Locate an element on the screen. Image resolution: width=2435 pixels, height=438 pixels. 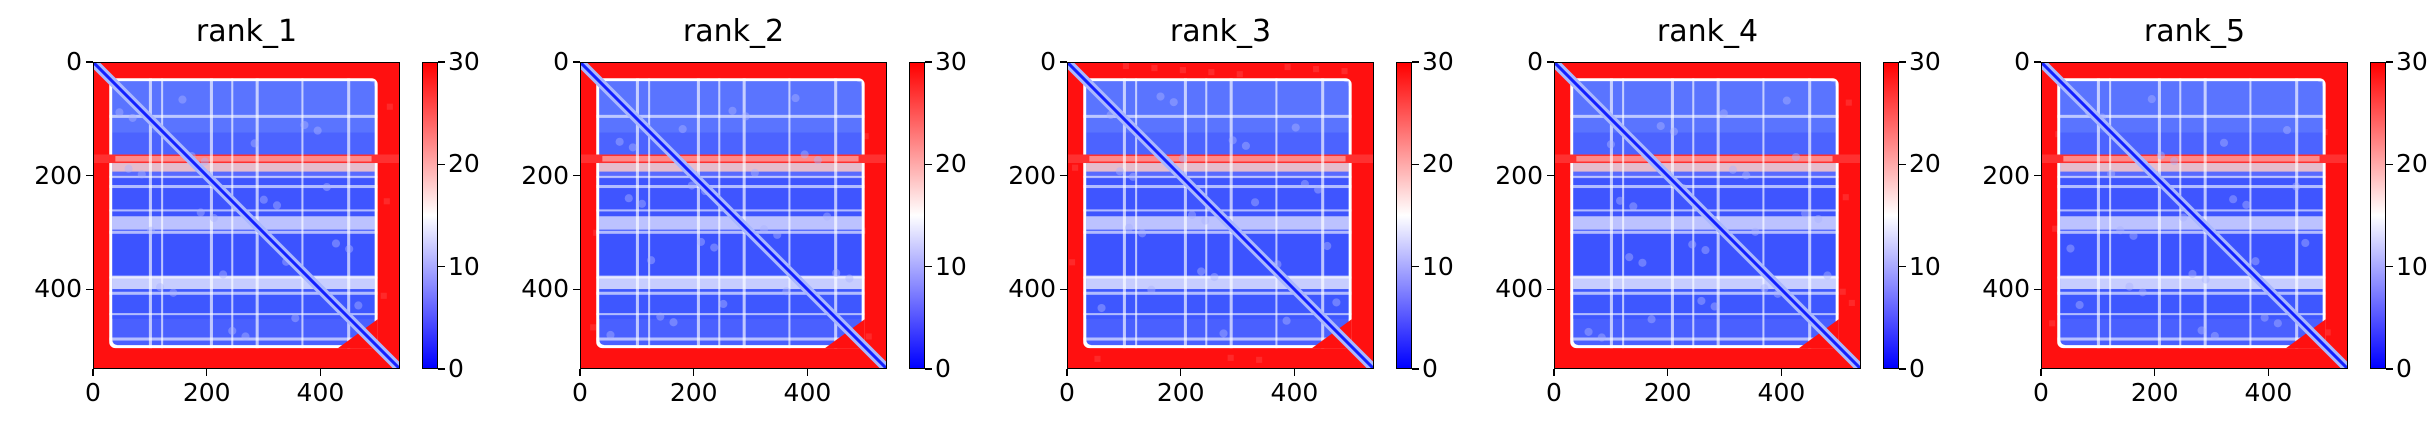
chart-title: rank_3 is located at coordinates (1220, 31).